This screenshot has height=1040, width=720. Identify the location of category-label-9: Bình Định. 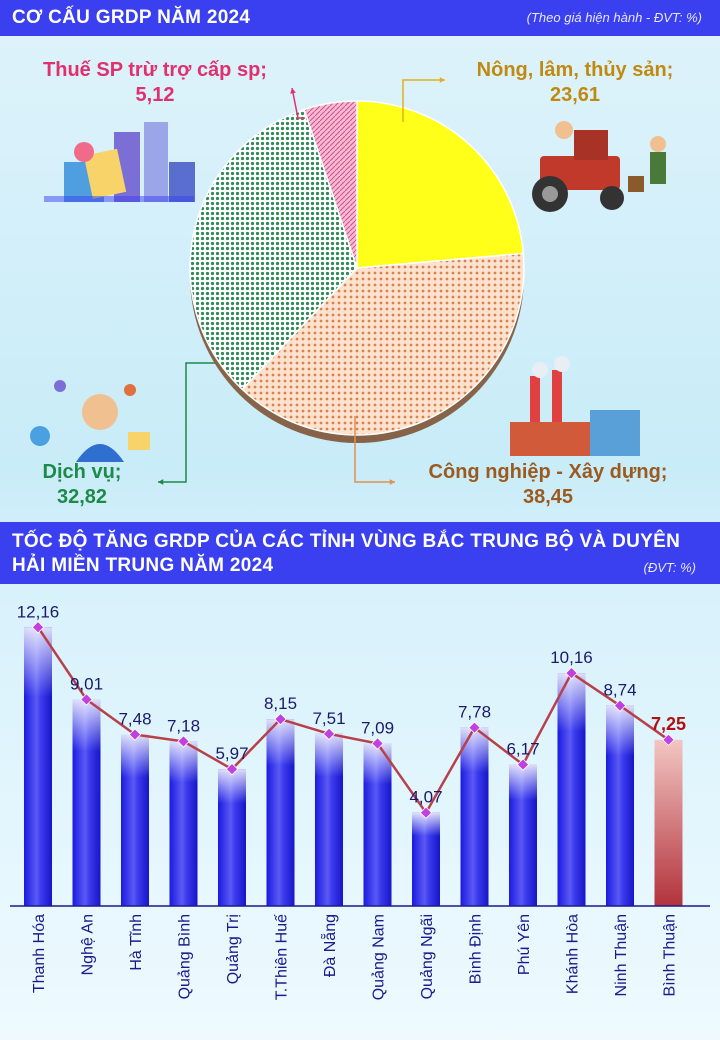
(476, 949).